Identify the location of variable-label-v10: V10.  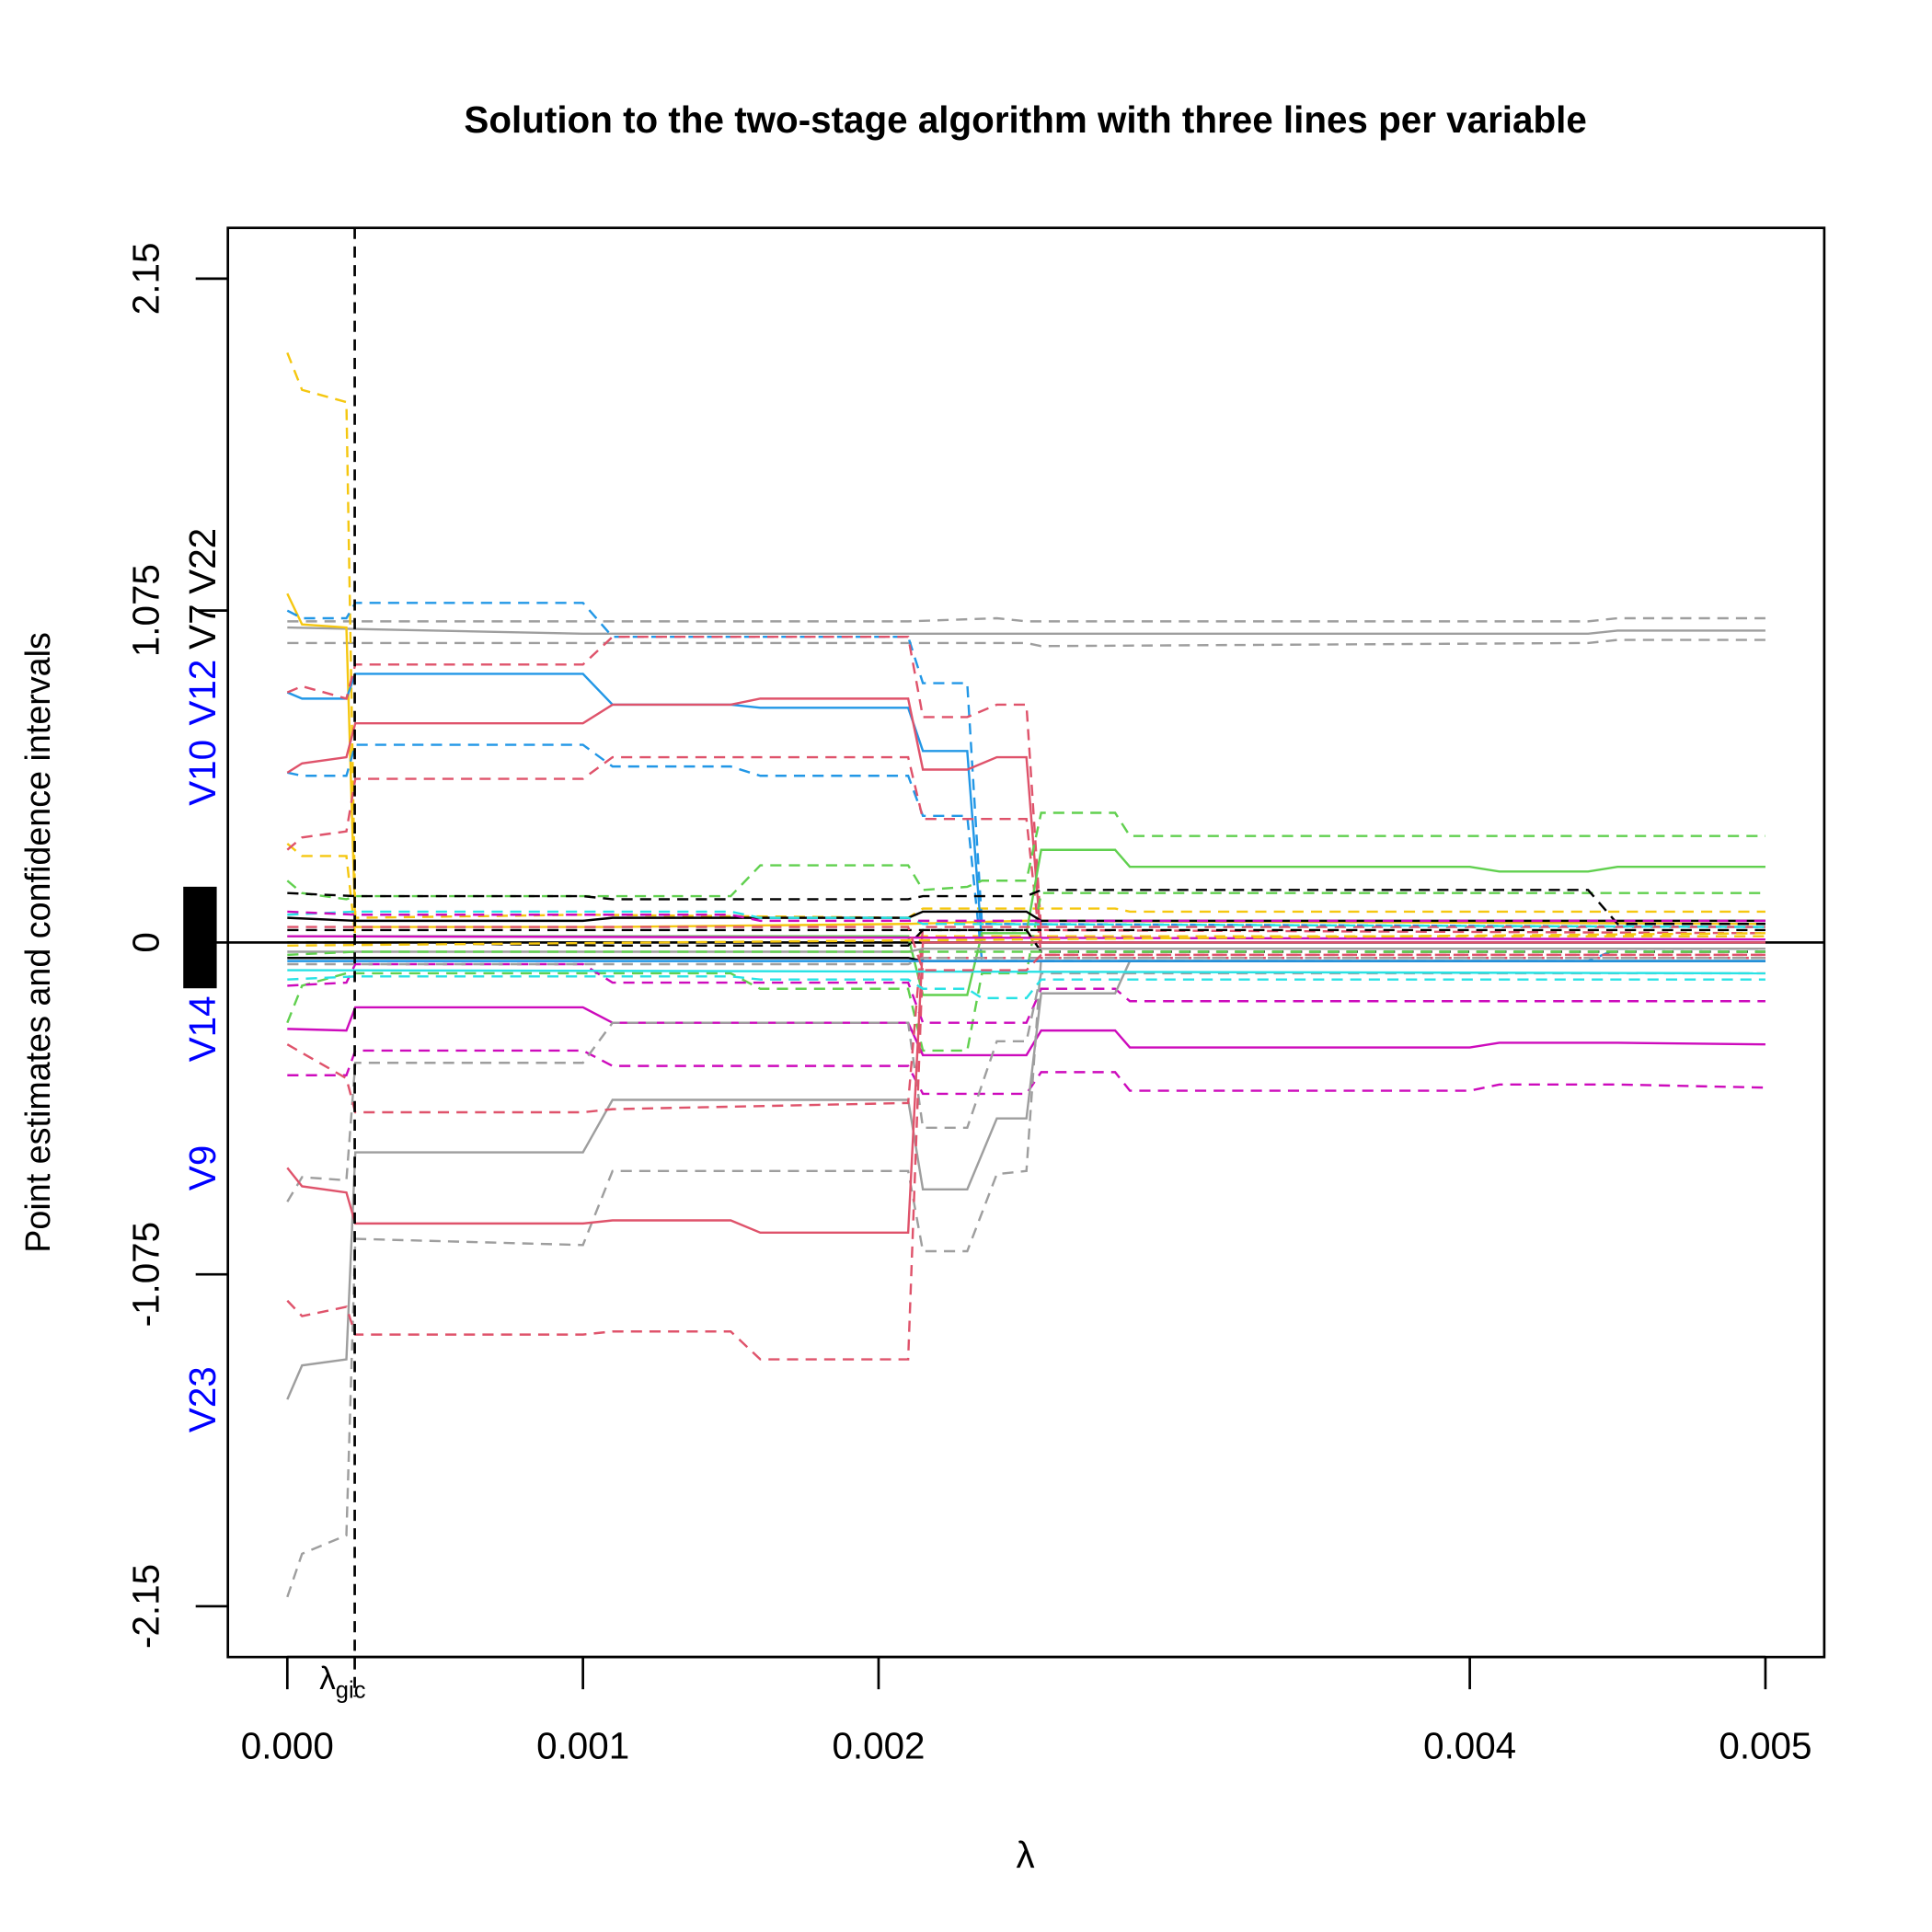
(202, 773).